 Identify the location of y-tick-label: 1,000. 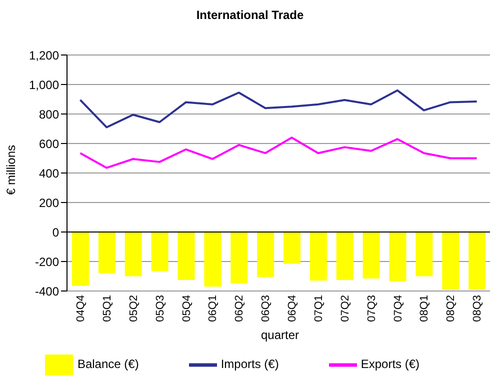
(44, 85).